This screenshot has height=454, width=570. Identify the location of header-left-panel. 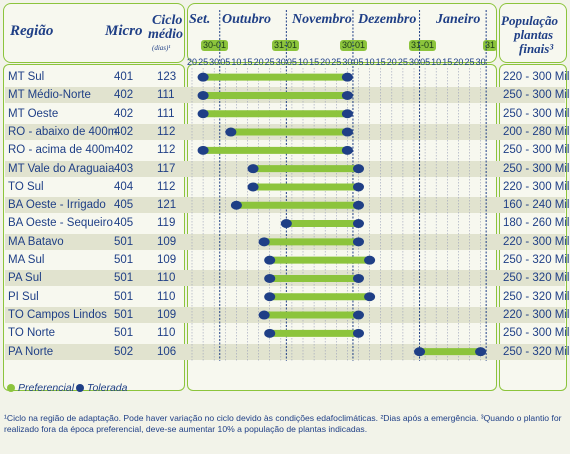
(94, 33).